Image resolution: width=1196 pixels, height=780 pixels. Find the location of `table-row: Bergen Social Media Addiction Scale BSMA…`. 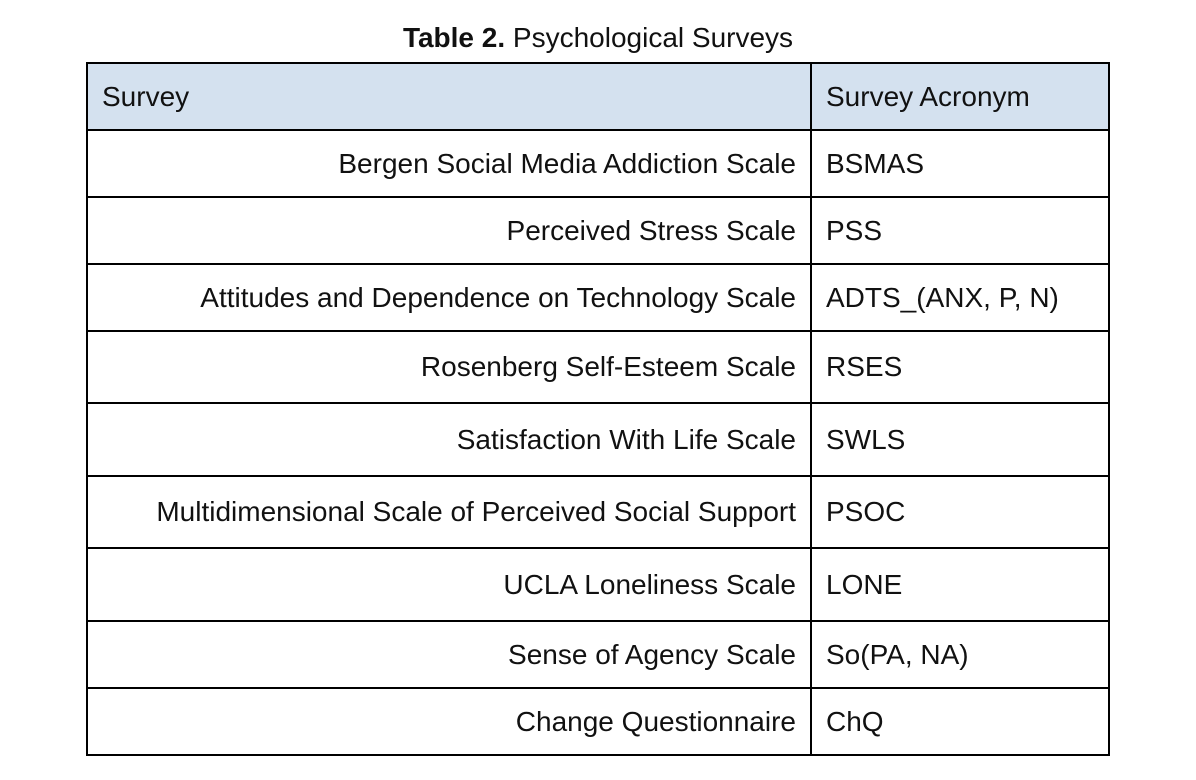

table-row: Bergen Social Media Addiction Scale BSMA… is located at coordinates (598, 163).